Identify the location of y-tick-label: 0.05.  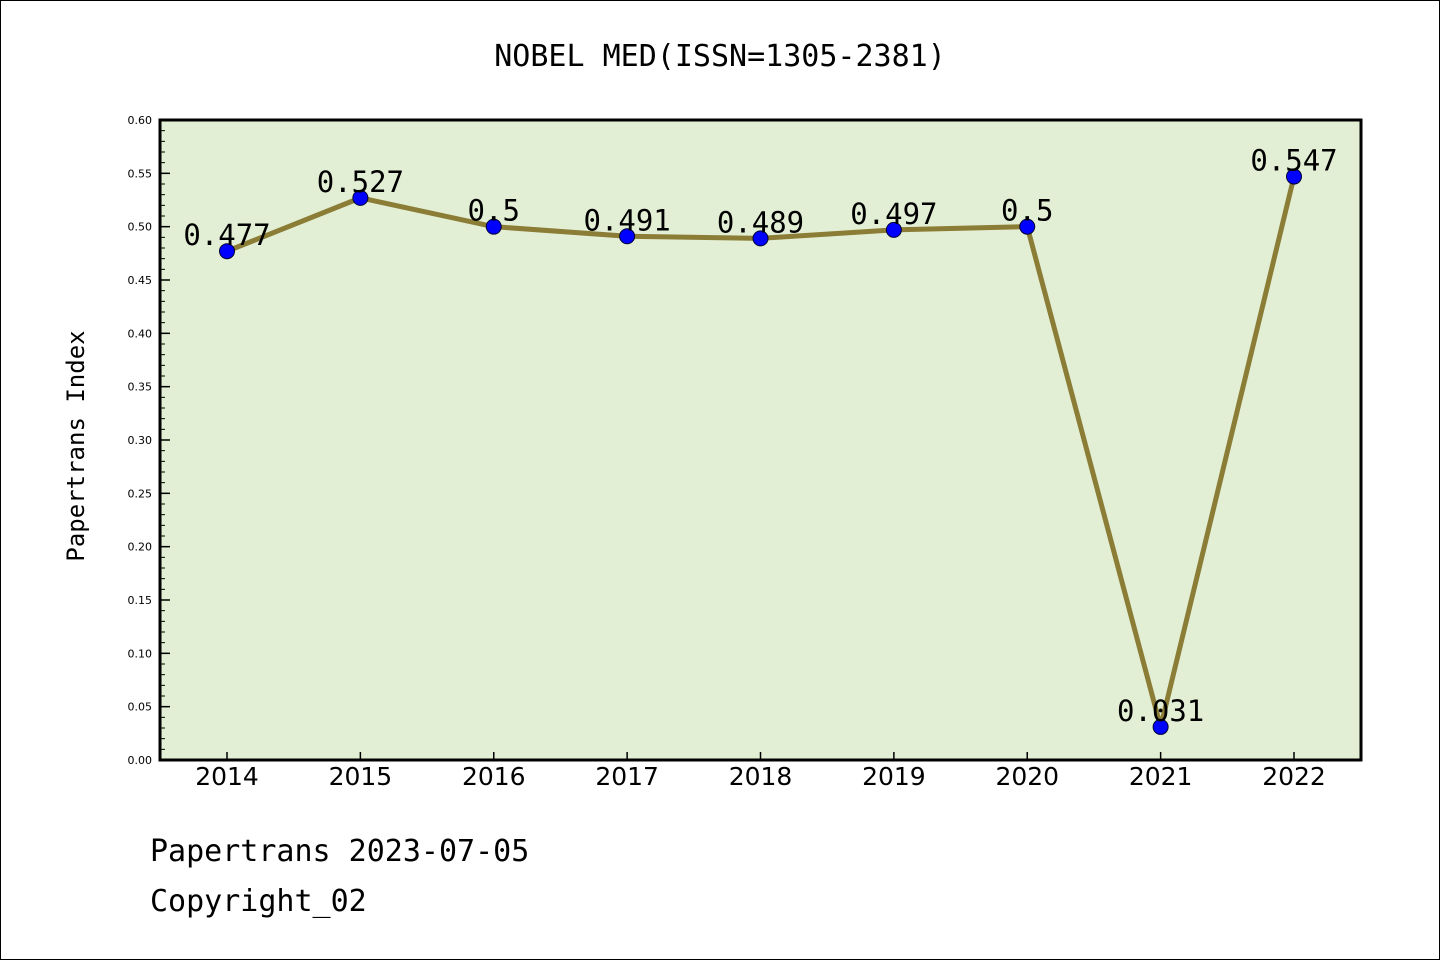
(140, 707).